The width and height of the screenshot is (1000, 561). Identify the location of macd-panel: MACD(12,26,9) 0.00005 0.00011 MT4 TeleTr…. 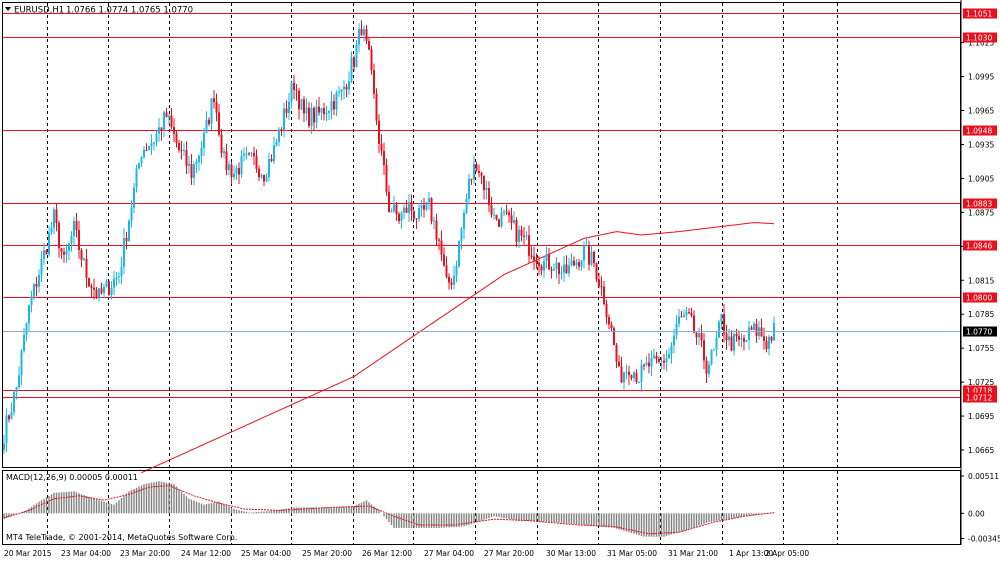
(481, 507).